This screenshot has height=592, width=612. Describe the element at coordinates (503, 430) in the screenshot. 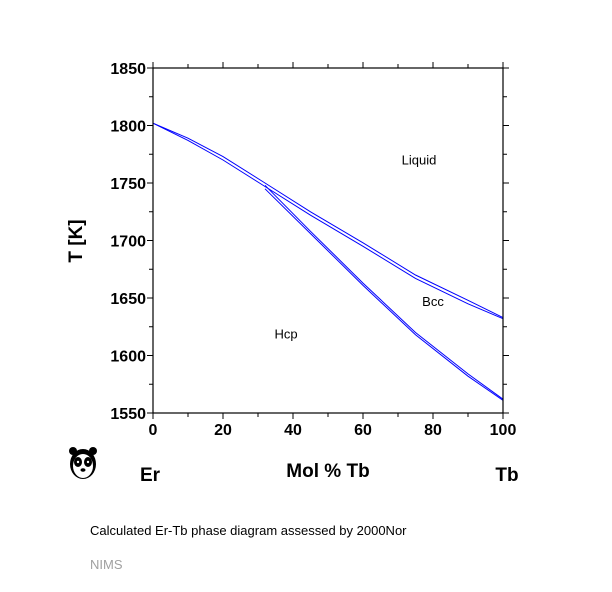

I see `x-tick-label: 100` at that location.